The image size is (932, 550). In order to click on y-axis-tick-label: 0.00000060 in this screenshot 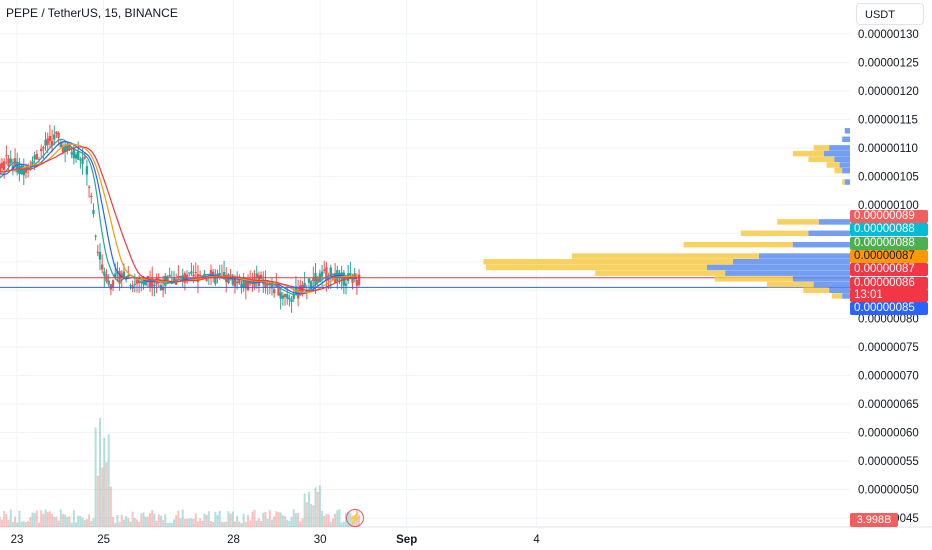, I will do `click(888, 434)`.